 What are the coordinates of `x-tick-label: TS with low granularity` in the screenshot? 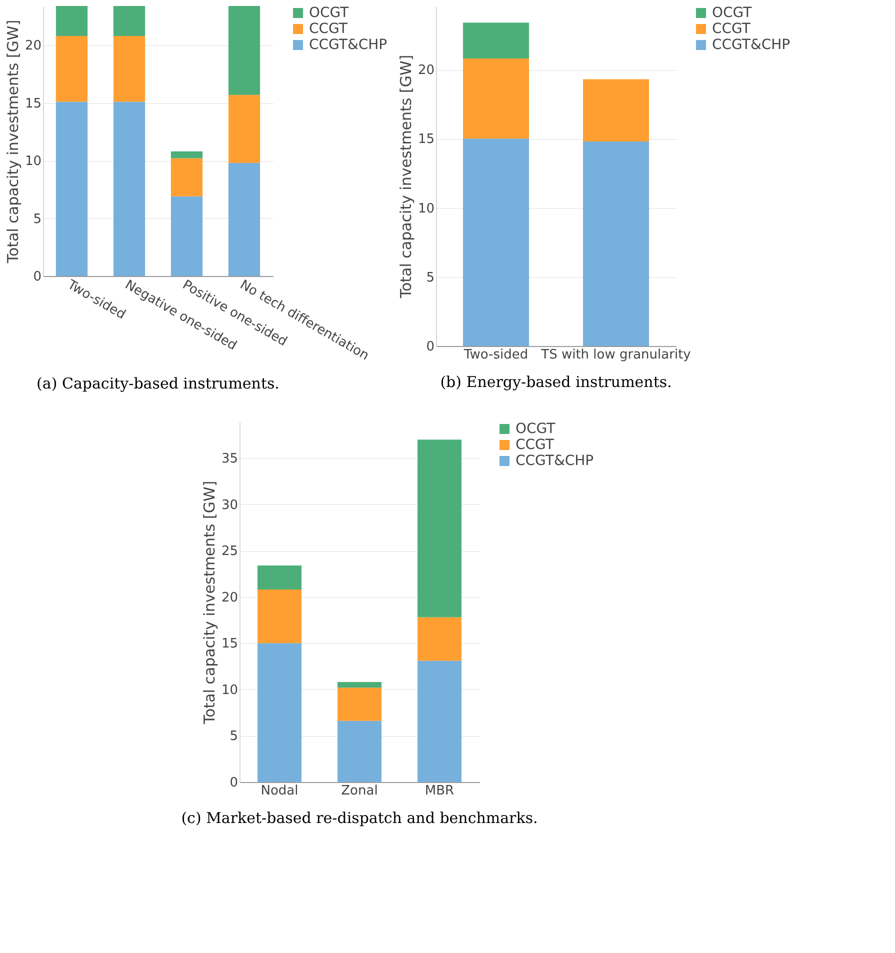 It's located at (616, 355).